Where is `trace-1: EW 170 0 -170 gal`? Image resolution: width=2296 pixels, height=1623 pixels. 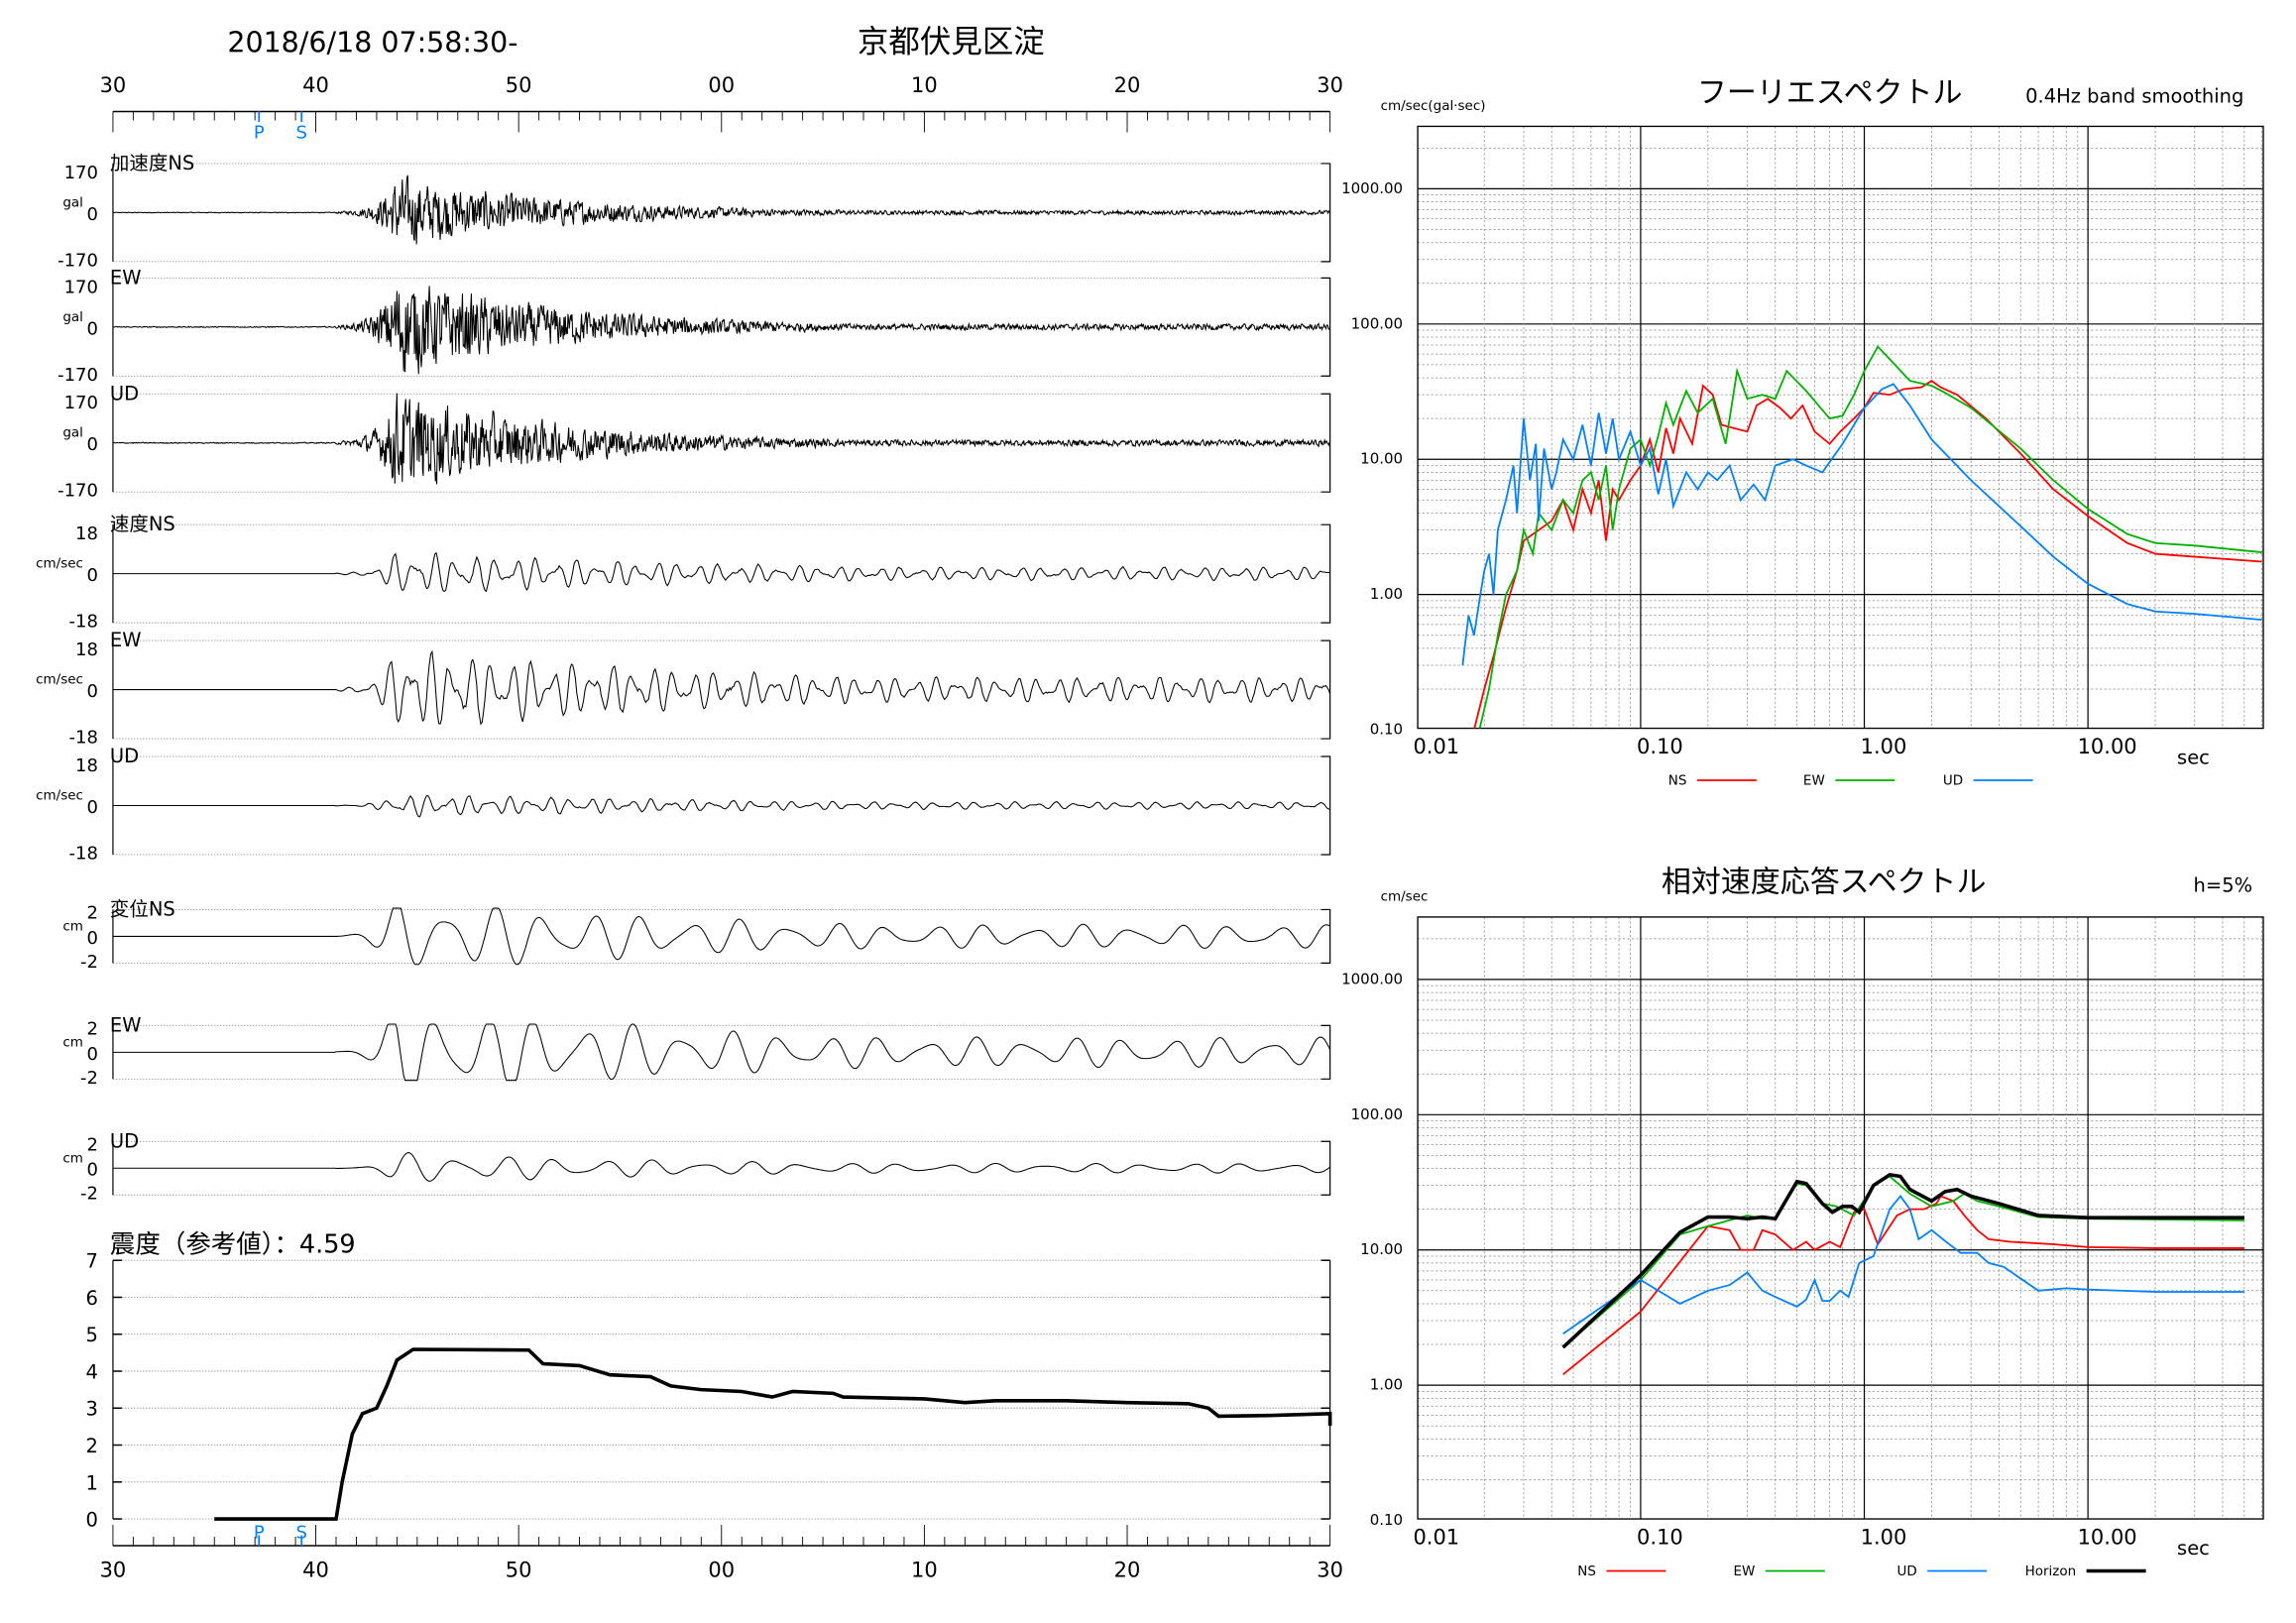
trace-1: EW 170 0 -170 gal is located at coordinates (694, 326).